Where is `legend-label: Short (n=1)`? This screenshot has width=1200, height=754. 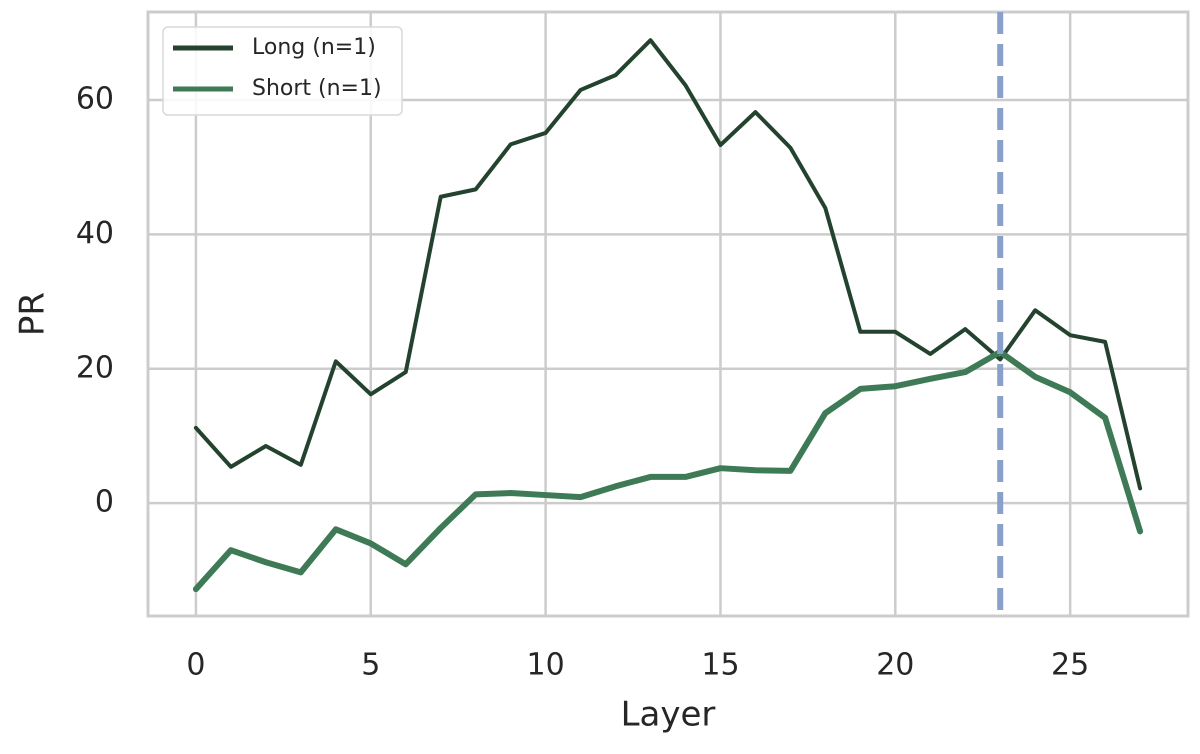
legend-label: Short (n=1) is located at coordinates (317, 88).